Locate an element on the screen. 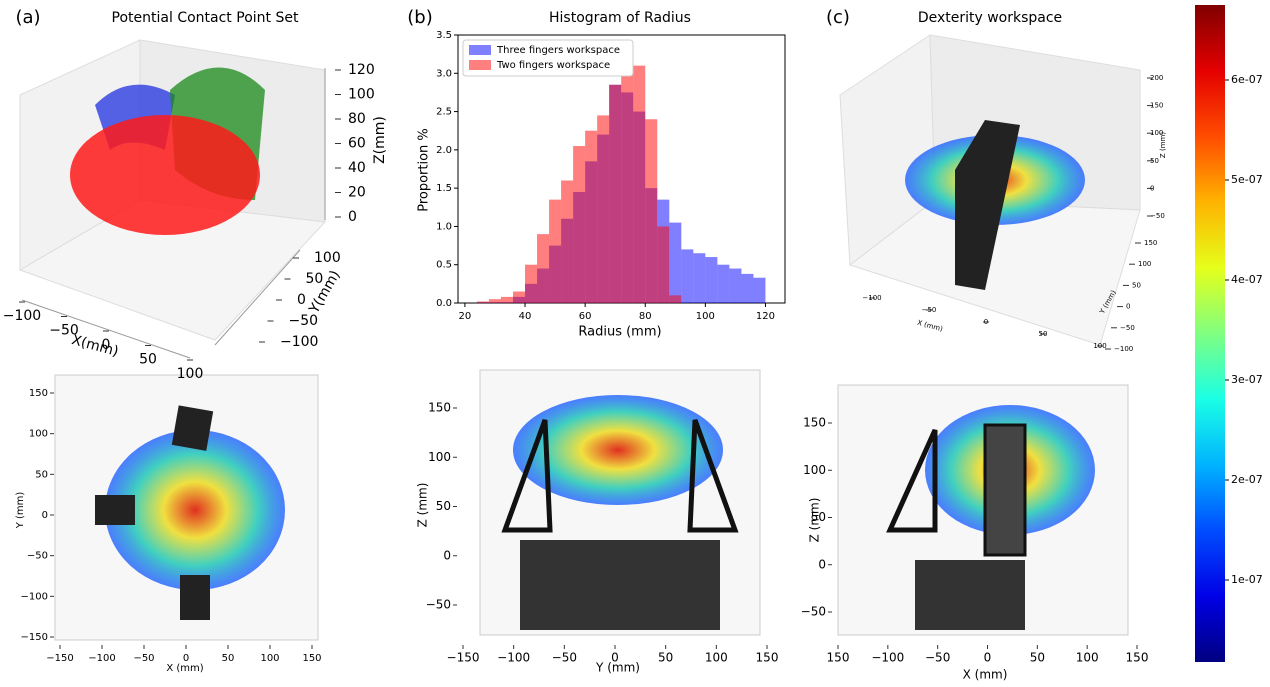 The width and height of the screenshot is (1270, 687). legend-label: Two fingers workspace is located at coordinates (553, 65).